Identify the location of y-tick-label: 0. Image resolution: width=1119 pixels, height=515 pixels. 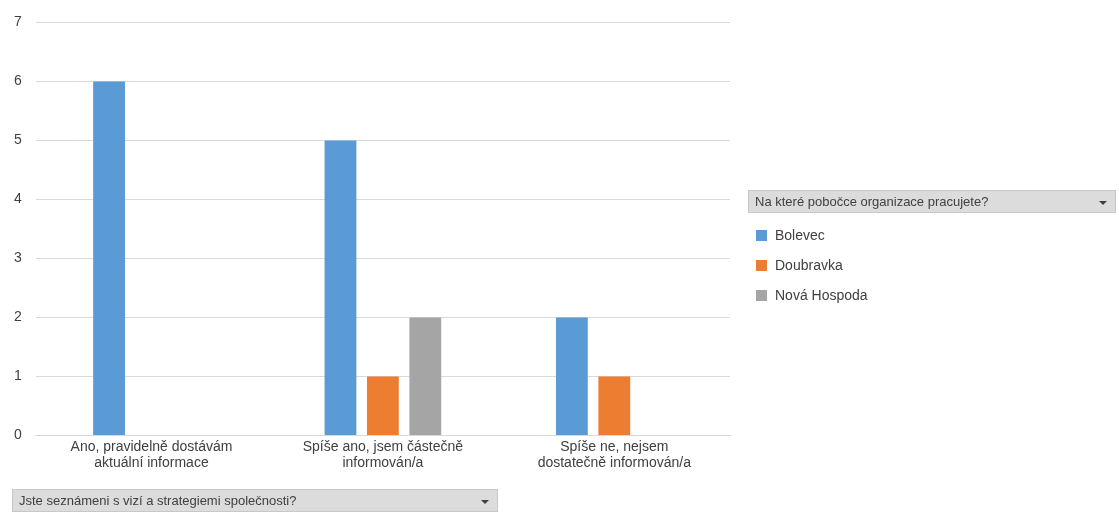
(17, 434).